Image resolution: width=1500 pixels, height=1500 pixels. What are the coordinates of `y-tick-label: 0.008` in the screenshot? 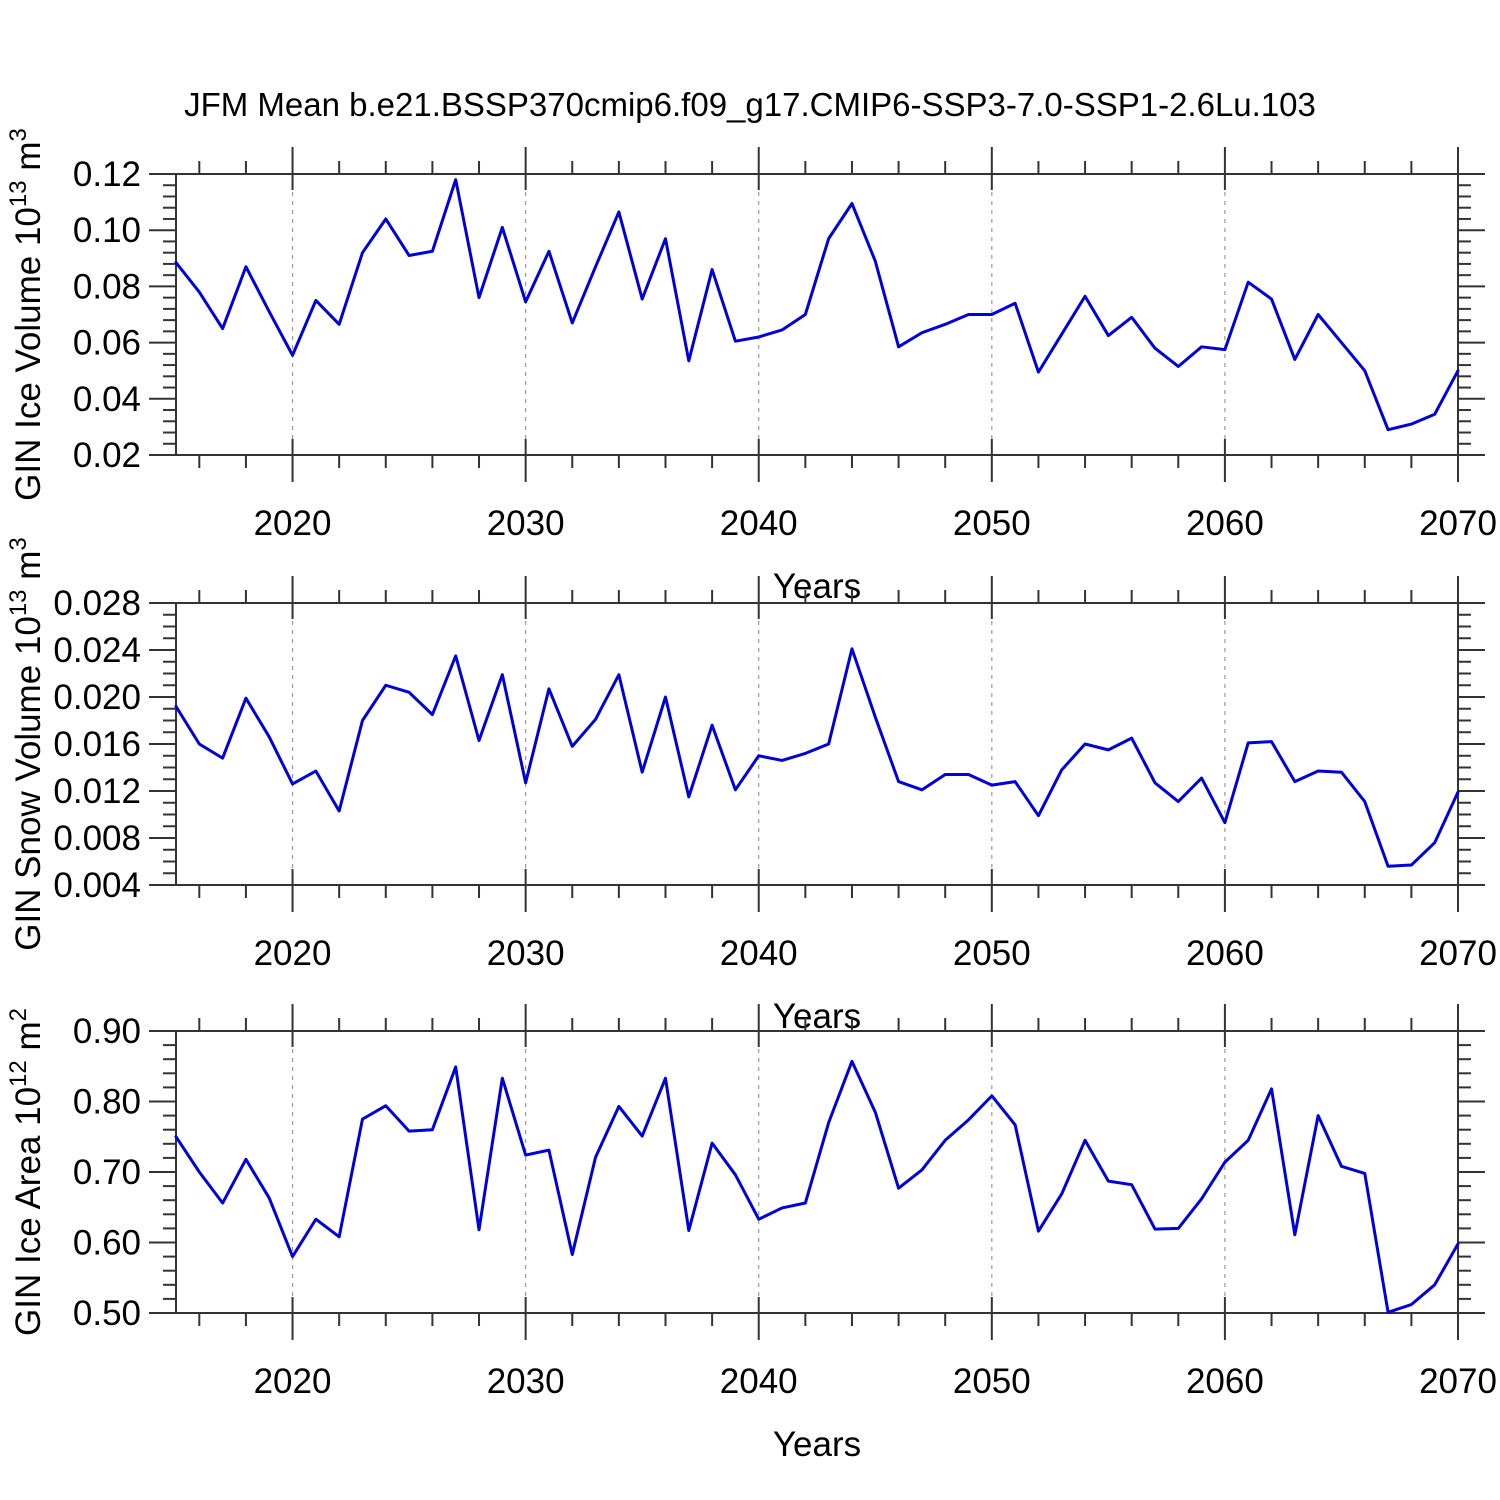 It's located at (97, 838).